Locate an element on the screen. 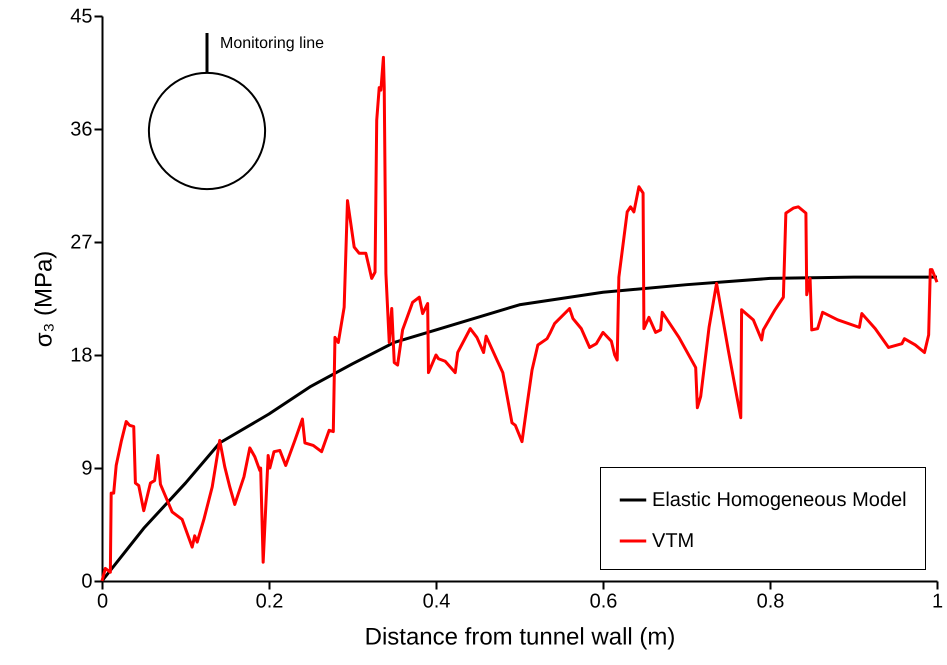  x-tick-label: 1 is located at coordinates (938, 601).